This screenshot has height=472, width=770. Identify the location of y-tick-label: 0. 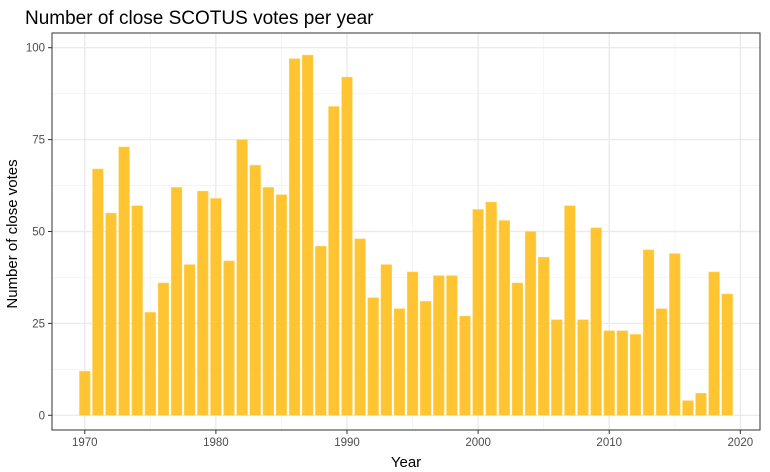
(42, 416).